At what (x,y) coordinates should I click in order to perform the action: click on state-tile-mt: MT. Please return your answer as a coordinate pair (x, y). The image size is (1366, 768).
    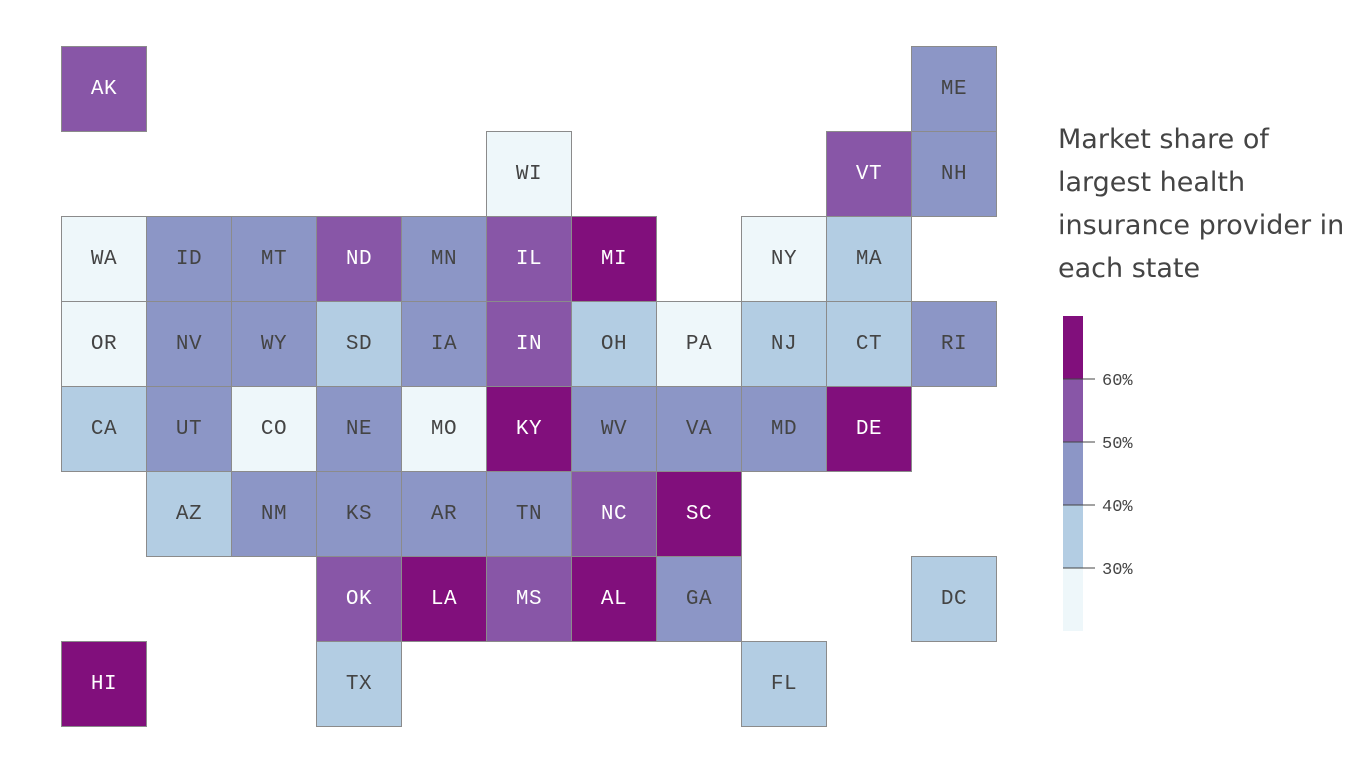
    Looking at the image, I should click on (274, 259).